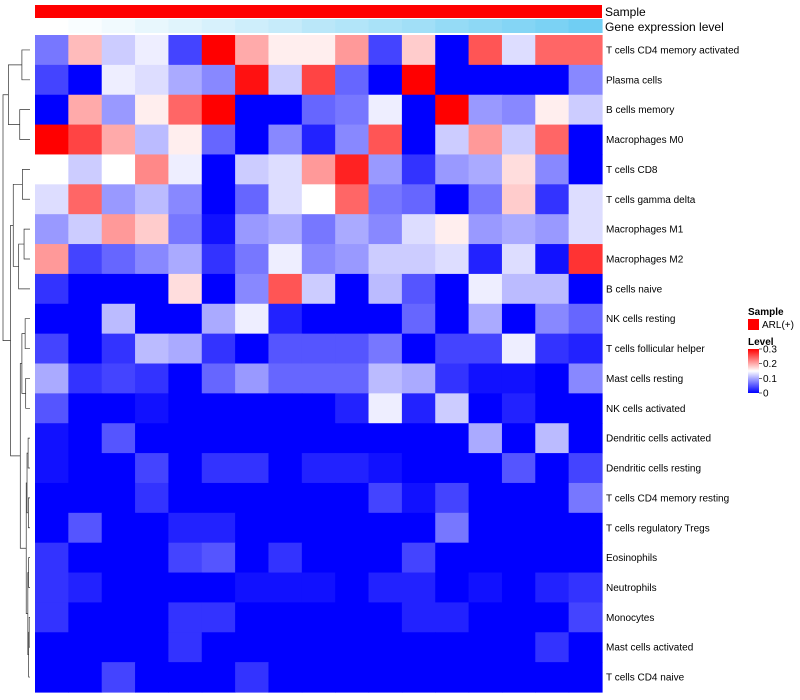 The height and width of the screenshot is (700, 800). Describe the element at coordinates (645, 678) in the screenshot. I see `row-label: T cells CD4 naive` at that location.